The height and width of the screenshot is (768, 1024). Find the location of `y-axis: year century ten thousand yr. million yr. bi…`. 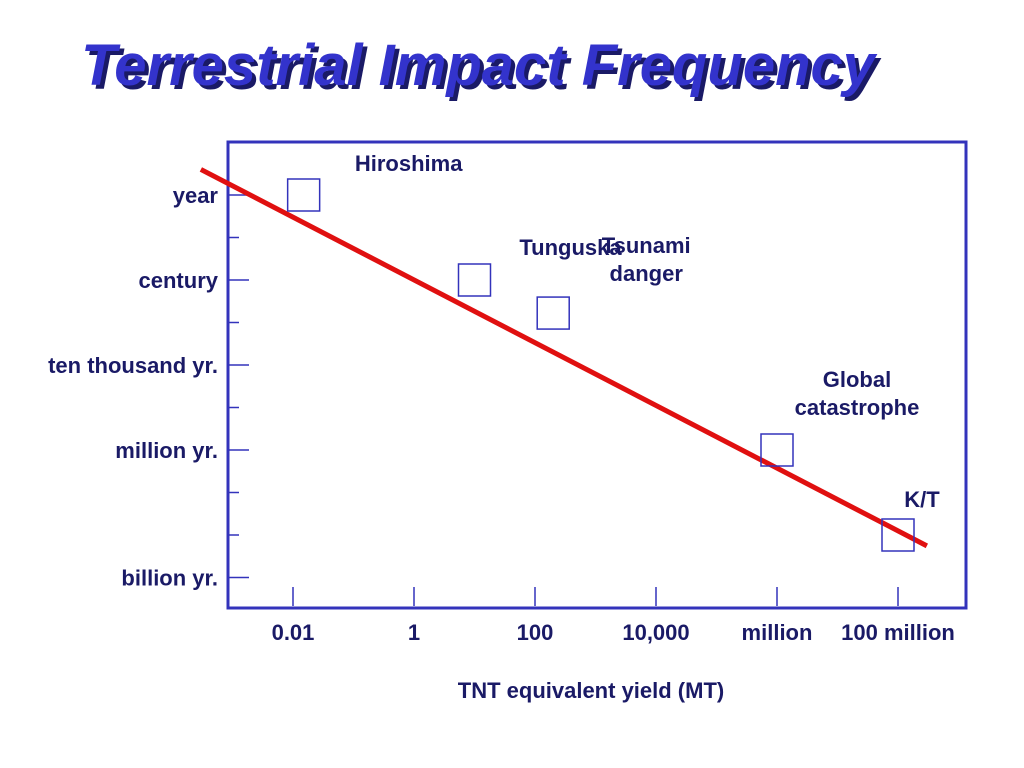

y-axis: year century ten thousand yr. million yr. bi… is located at coordinates (148, 387).